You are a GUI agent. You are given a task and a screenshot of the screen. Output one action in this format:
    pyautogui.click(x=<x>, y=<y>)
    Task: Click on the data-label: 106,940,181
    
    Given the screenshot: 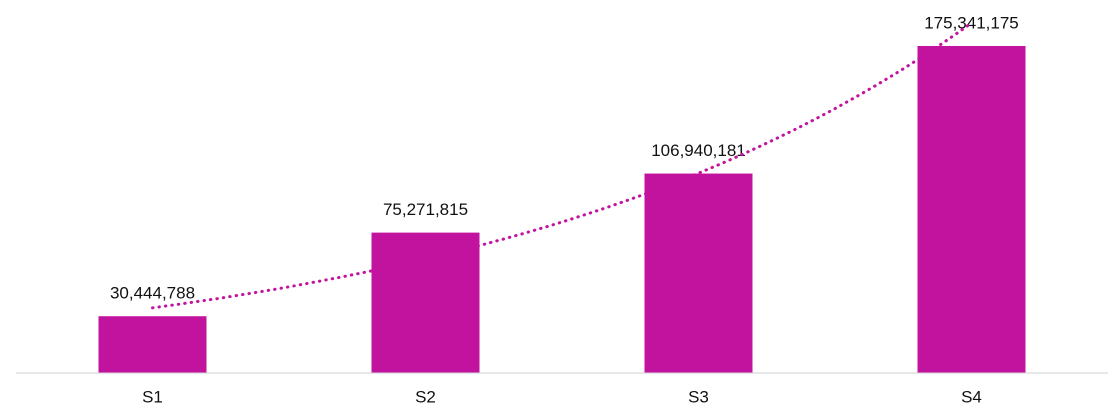 What is the action you would take?
    pyautogui.click(x=698, y=150)
    